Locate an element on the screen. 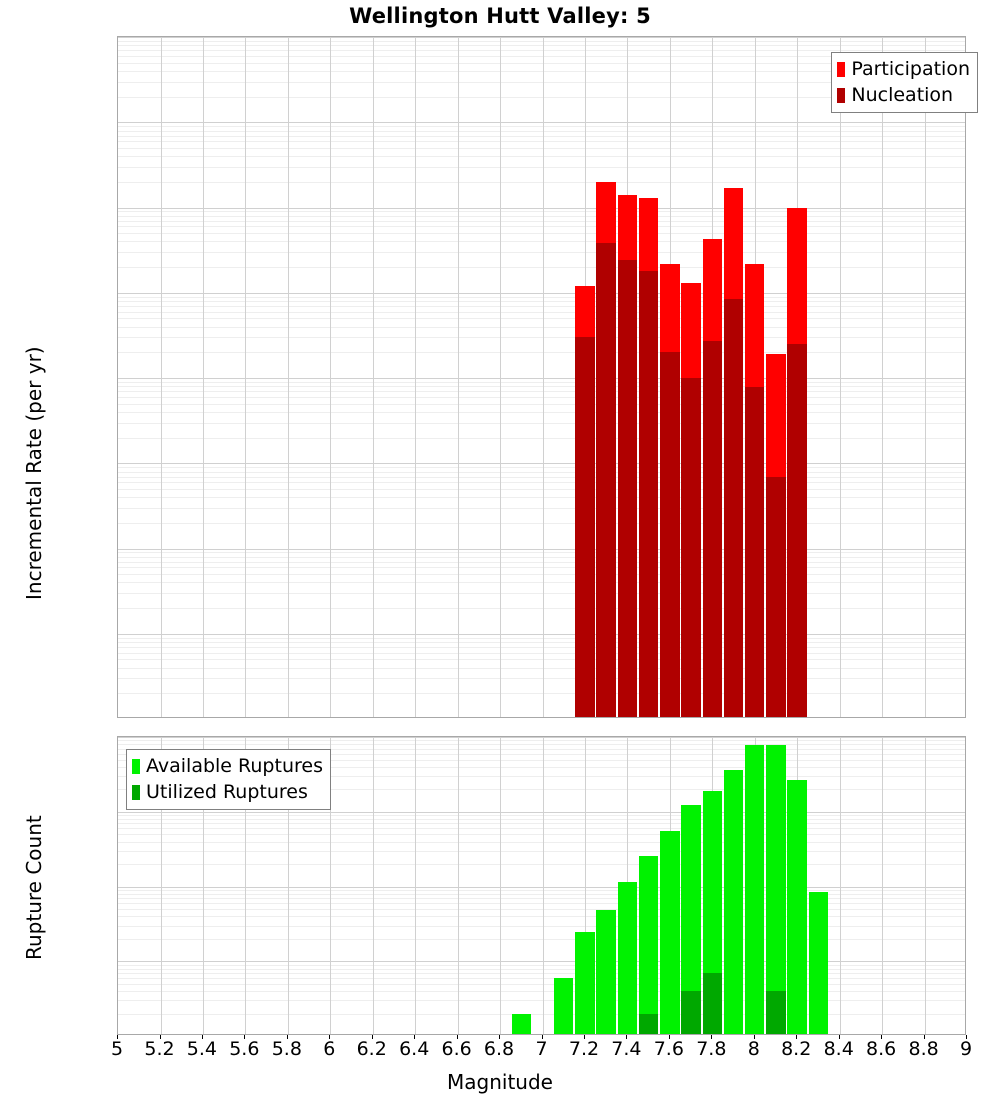 The height and width of the screenshot is (1100, 1000). legend-swatch-available-ruptures is located at coordinates (136, 766).